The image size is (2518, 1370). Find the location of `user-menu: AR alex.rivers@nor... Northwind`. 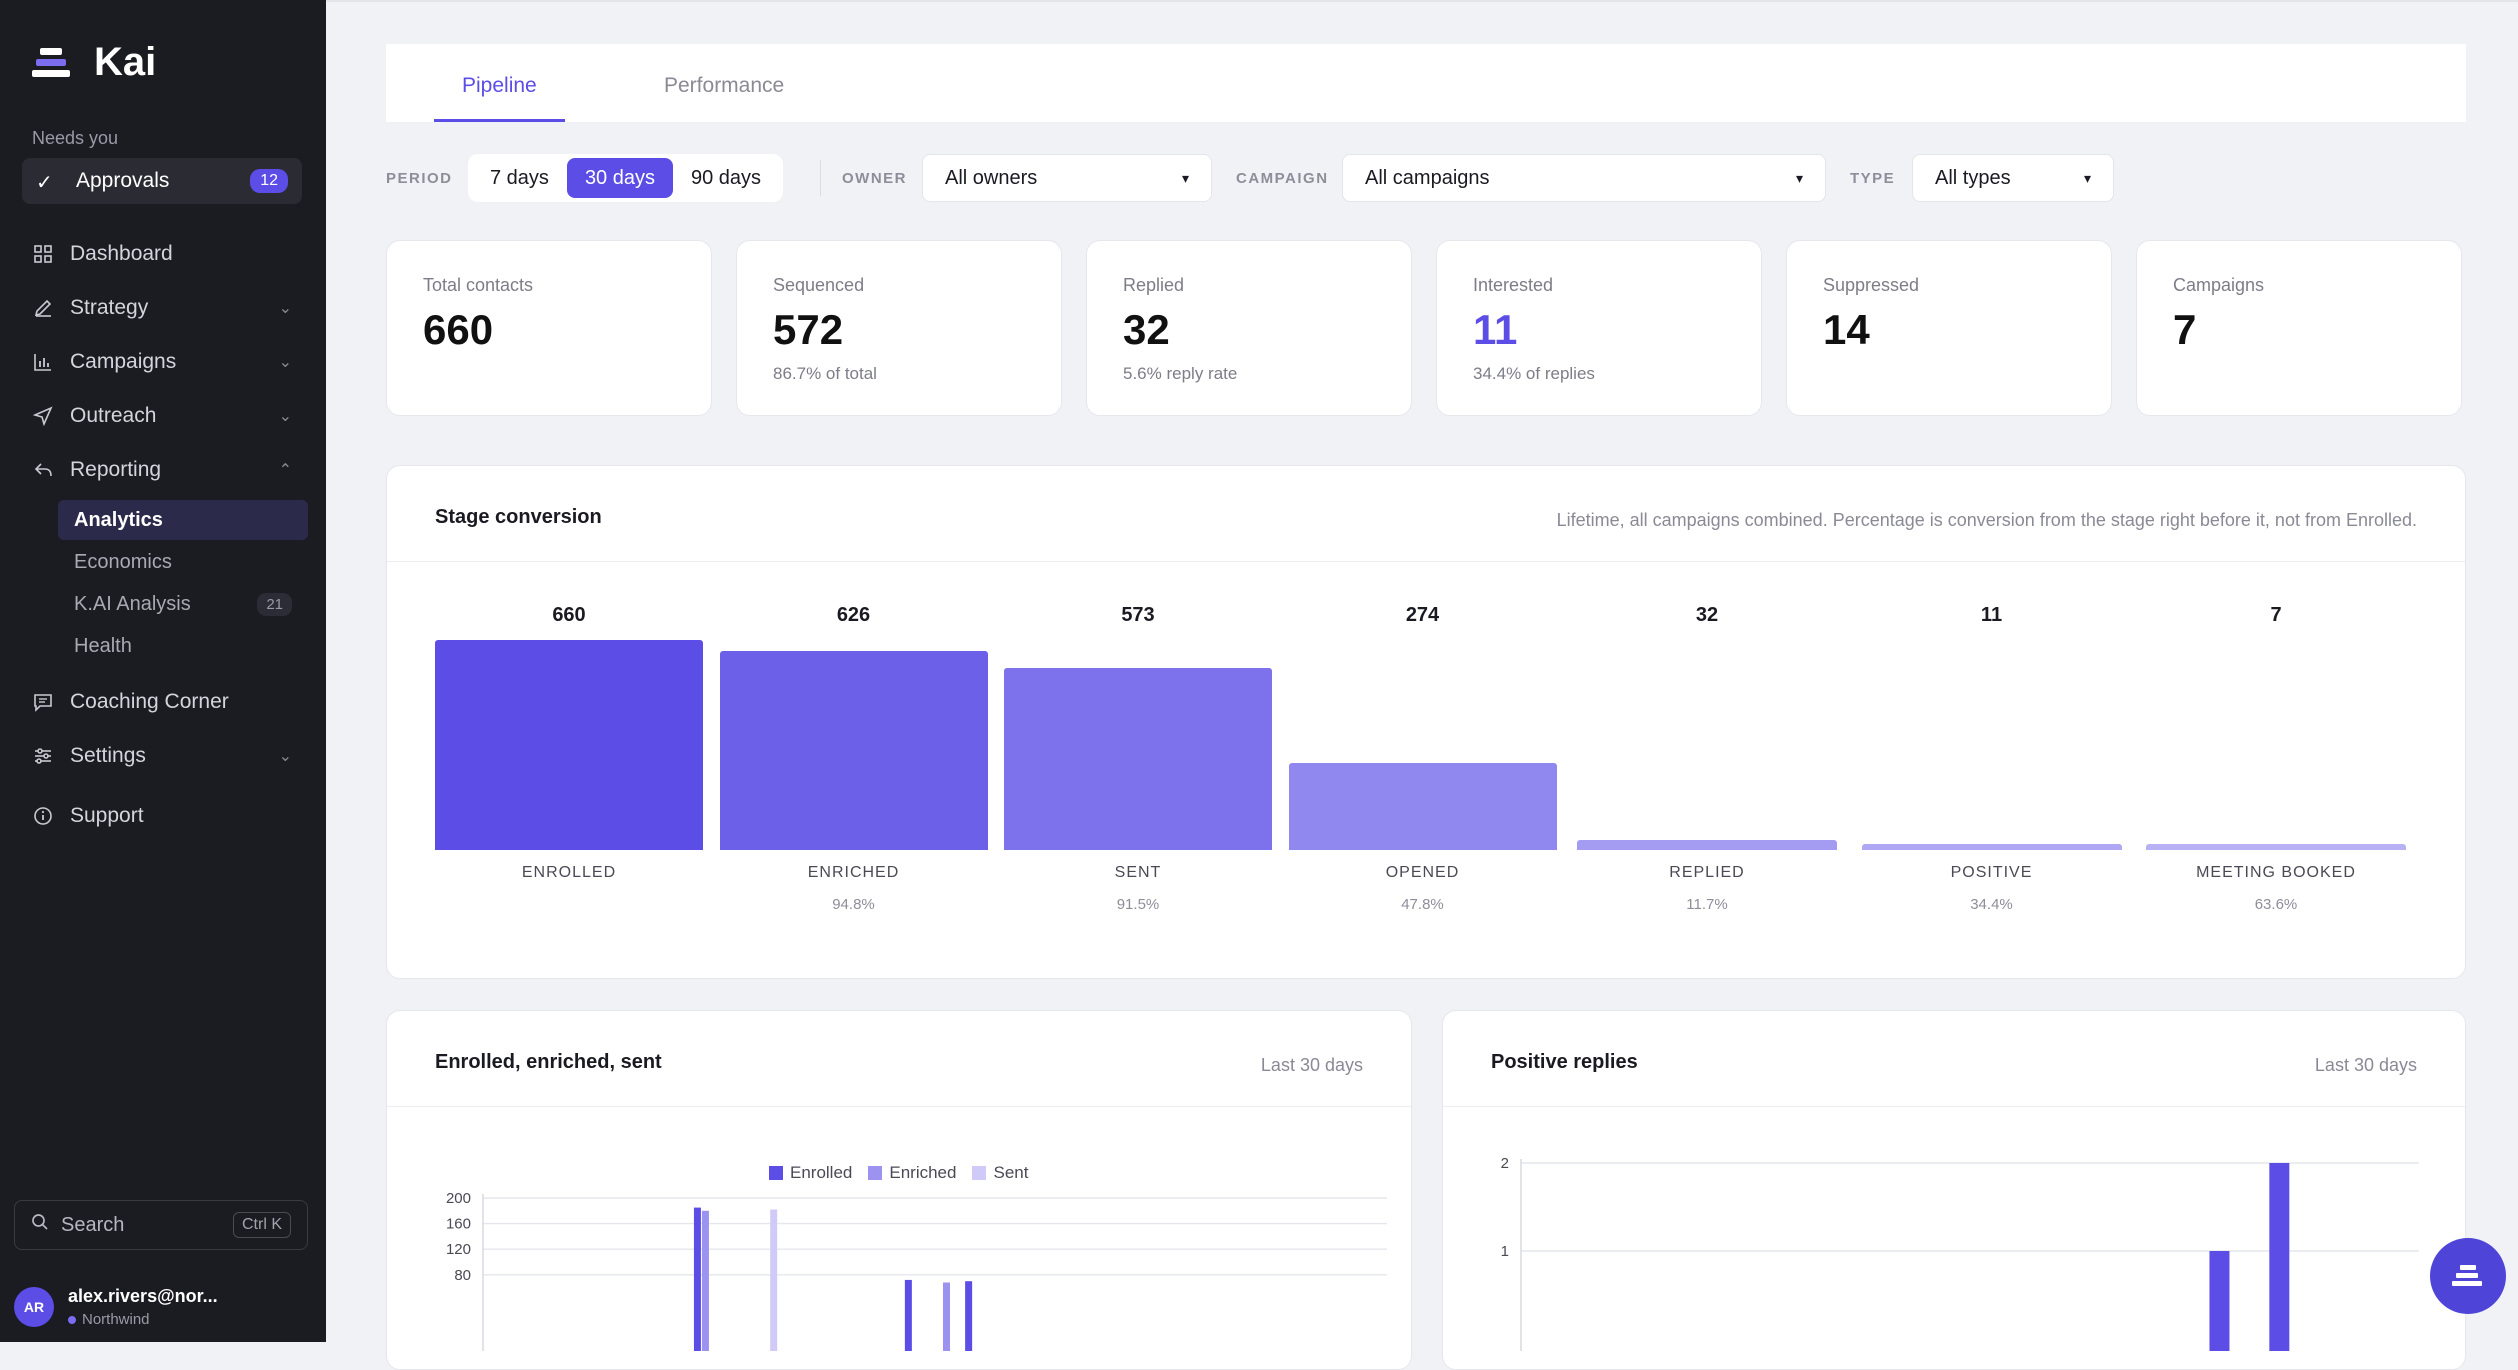

user-menu: AR alex.rivers@nor... Northwind is located at coordinates (161, 1307).